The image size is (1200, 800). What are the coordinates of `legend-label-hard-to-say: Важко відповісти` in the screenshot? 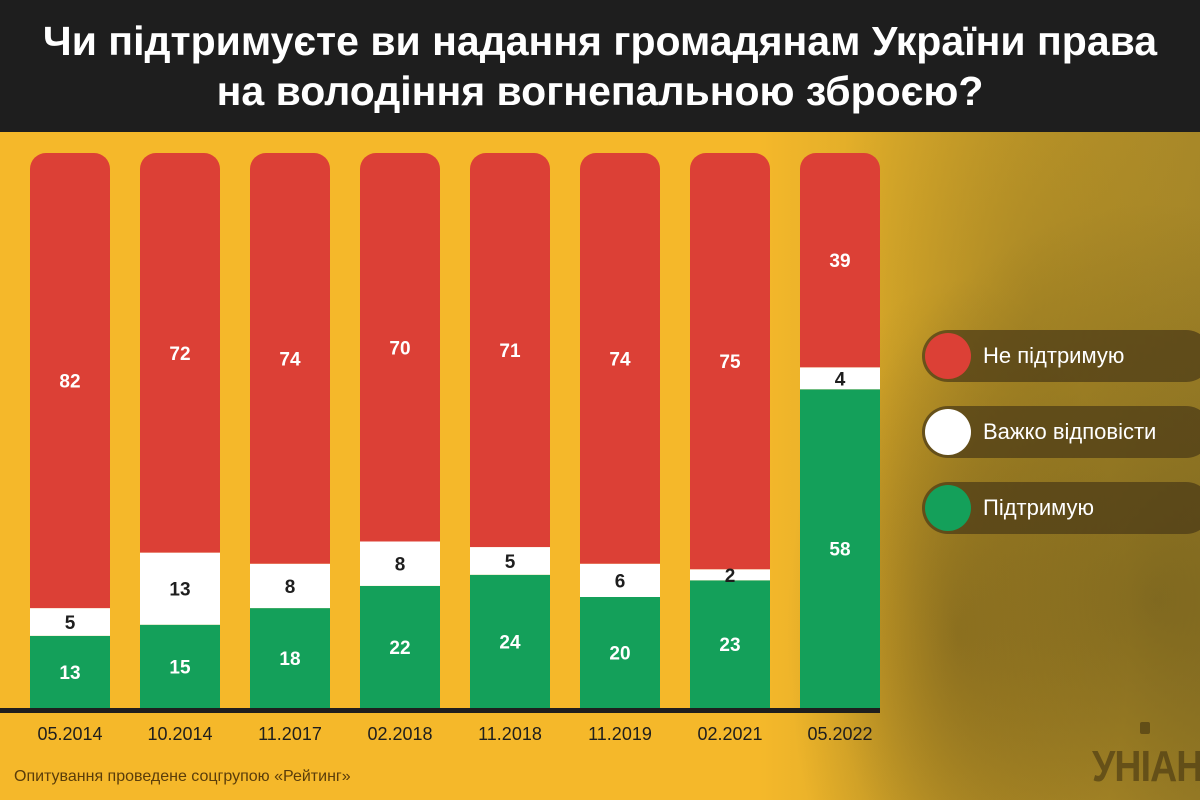 It's located at (1070, 431).